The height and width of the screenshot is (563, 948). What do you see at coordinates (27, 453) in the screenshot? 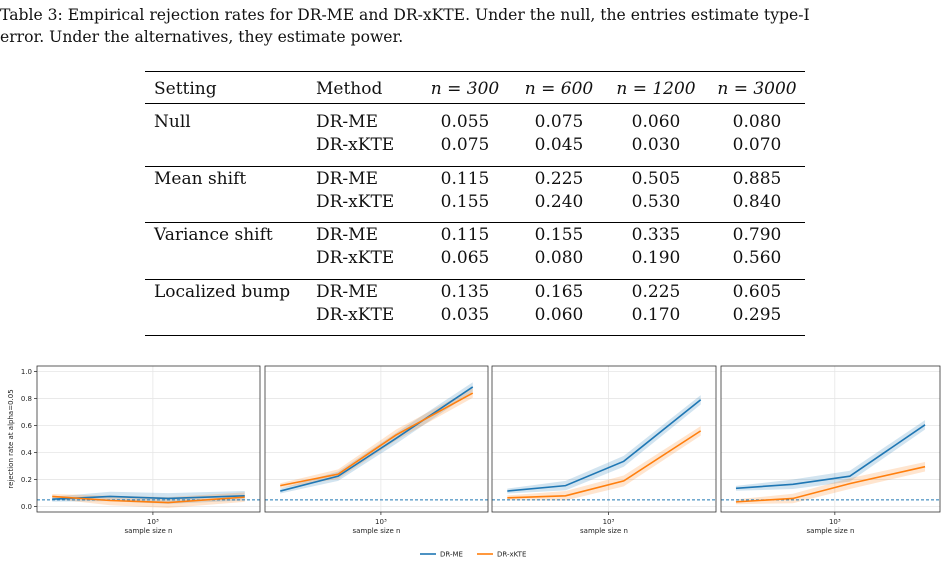
I see `y-tick-label: 0.4` at bounding box center [27, 453].